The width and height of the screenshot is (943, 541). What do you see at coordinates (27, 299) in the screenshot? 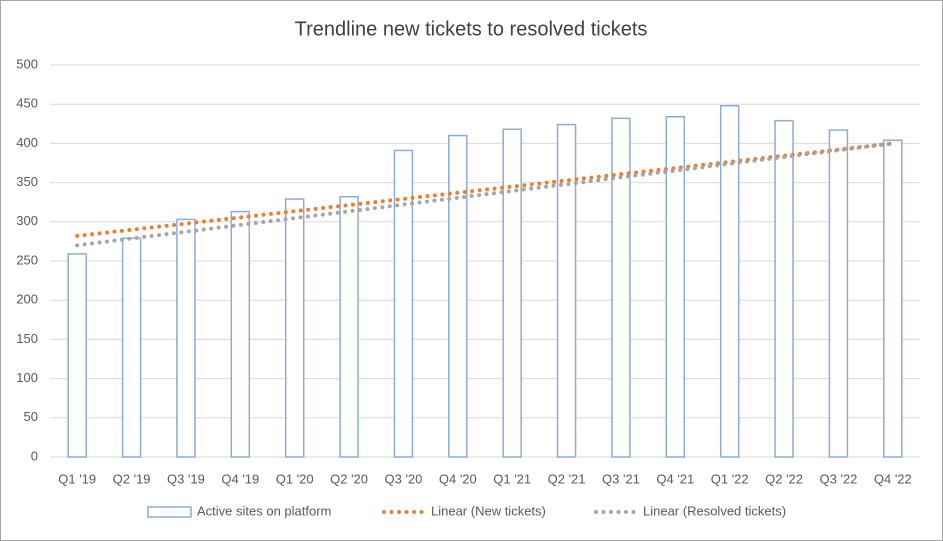
I see `y-tick-label: 200` at bounding box center [27, 299].